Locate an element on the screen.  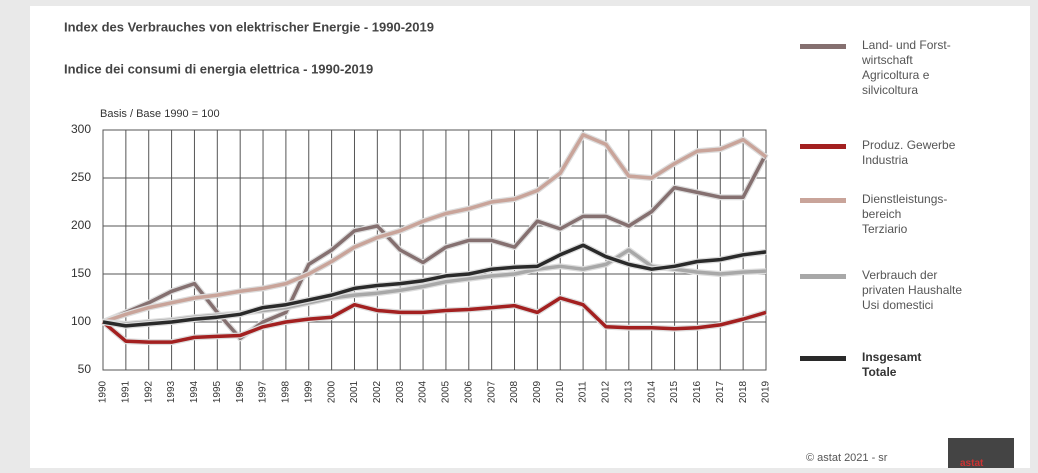
legend-label: Insgesamt Totale is located at coordinates (892, 364).